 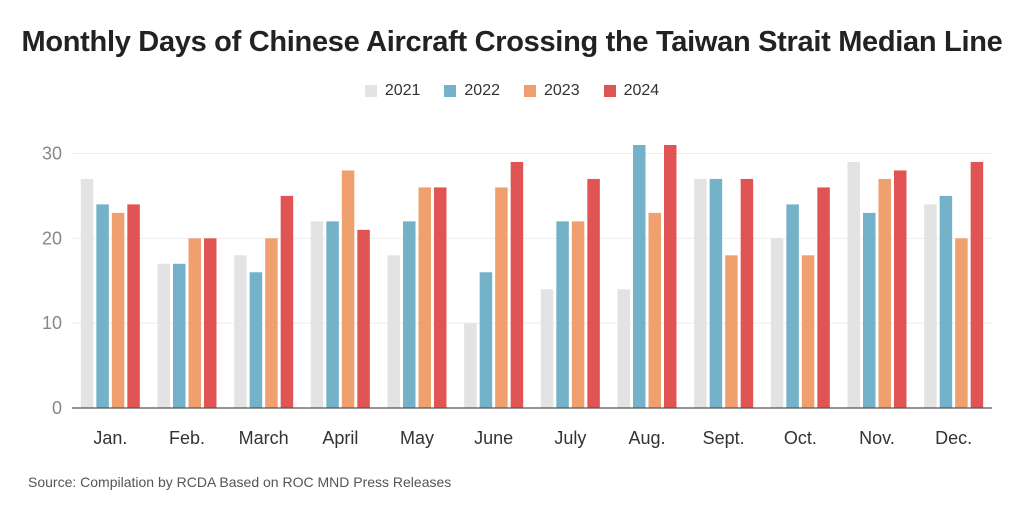 What do you see at coordinates (482, 90) in the screenshot?
I see `legend-label-2022: 2022` at bounding box center [482, 90].